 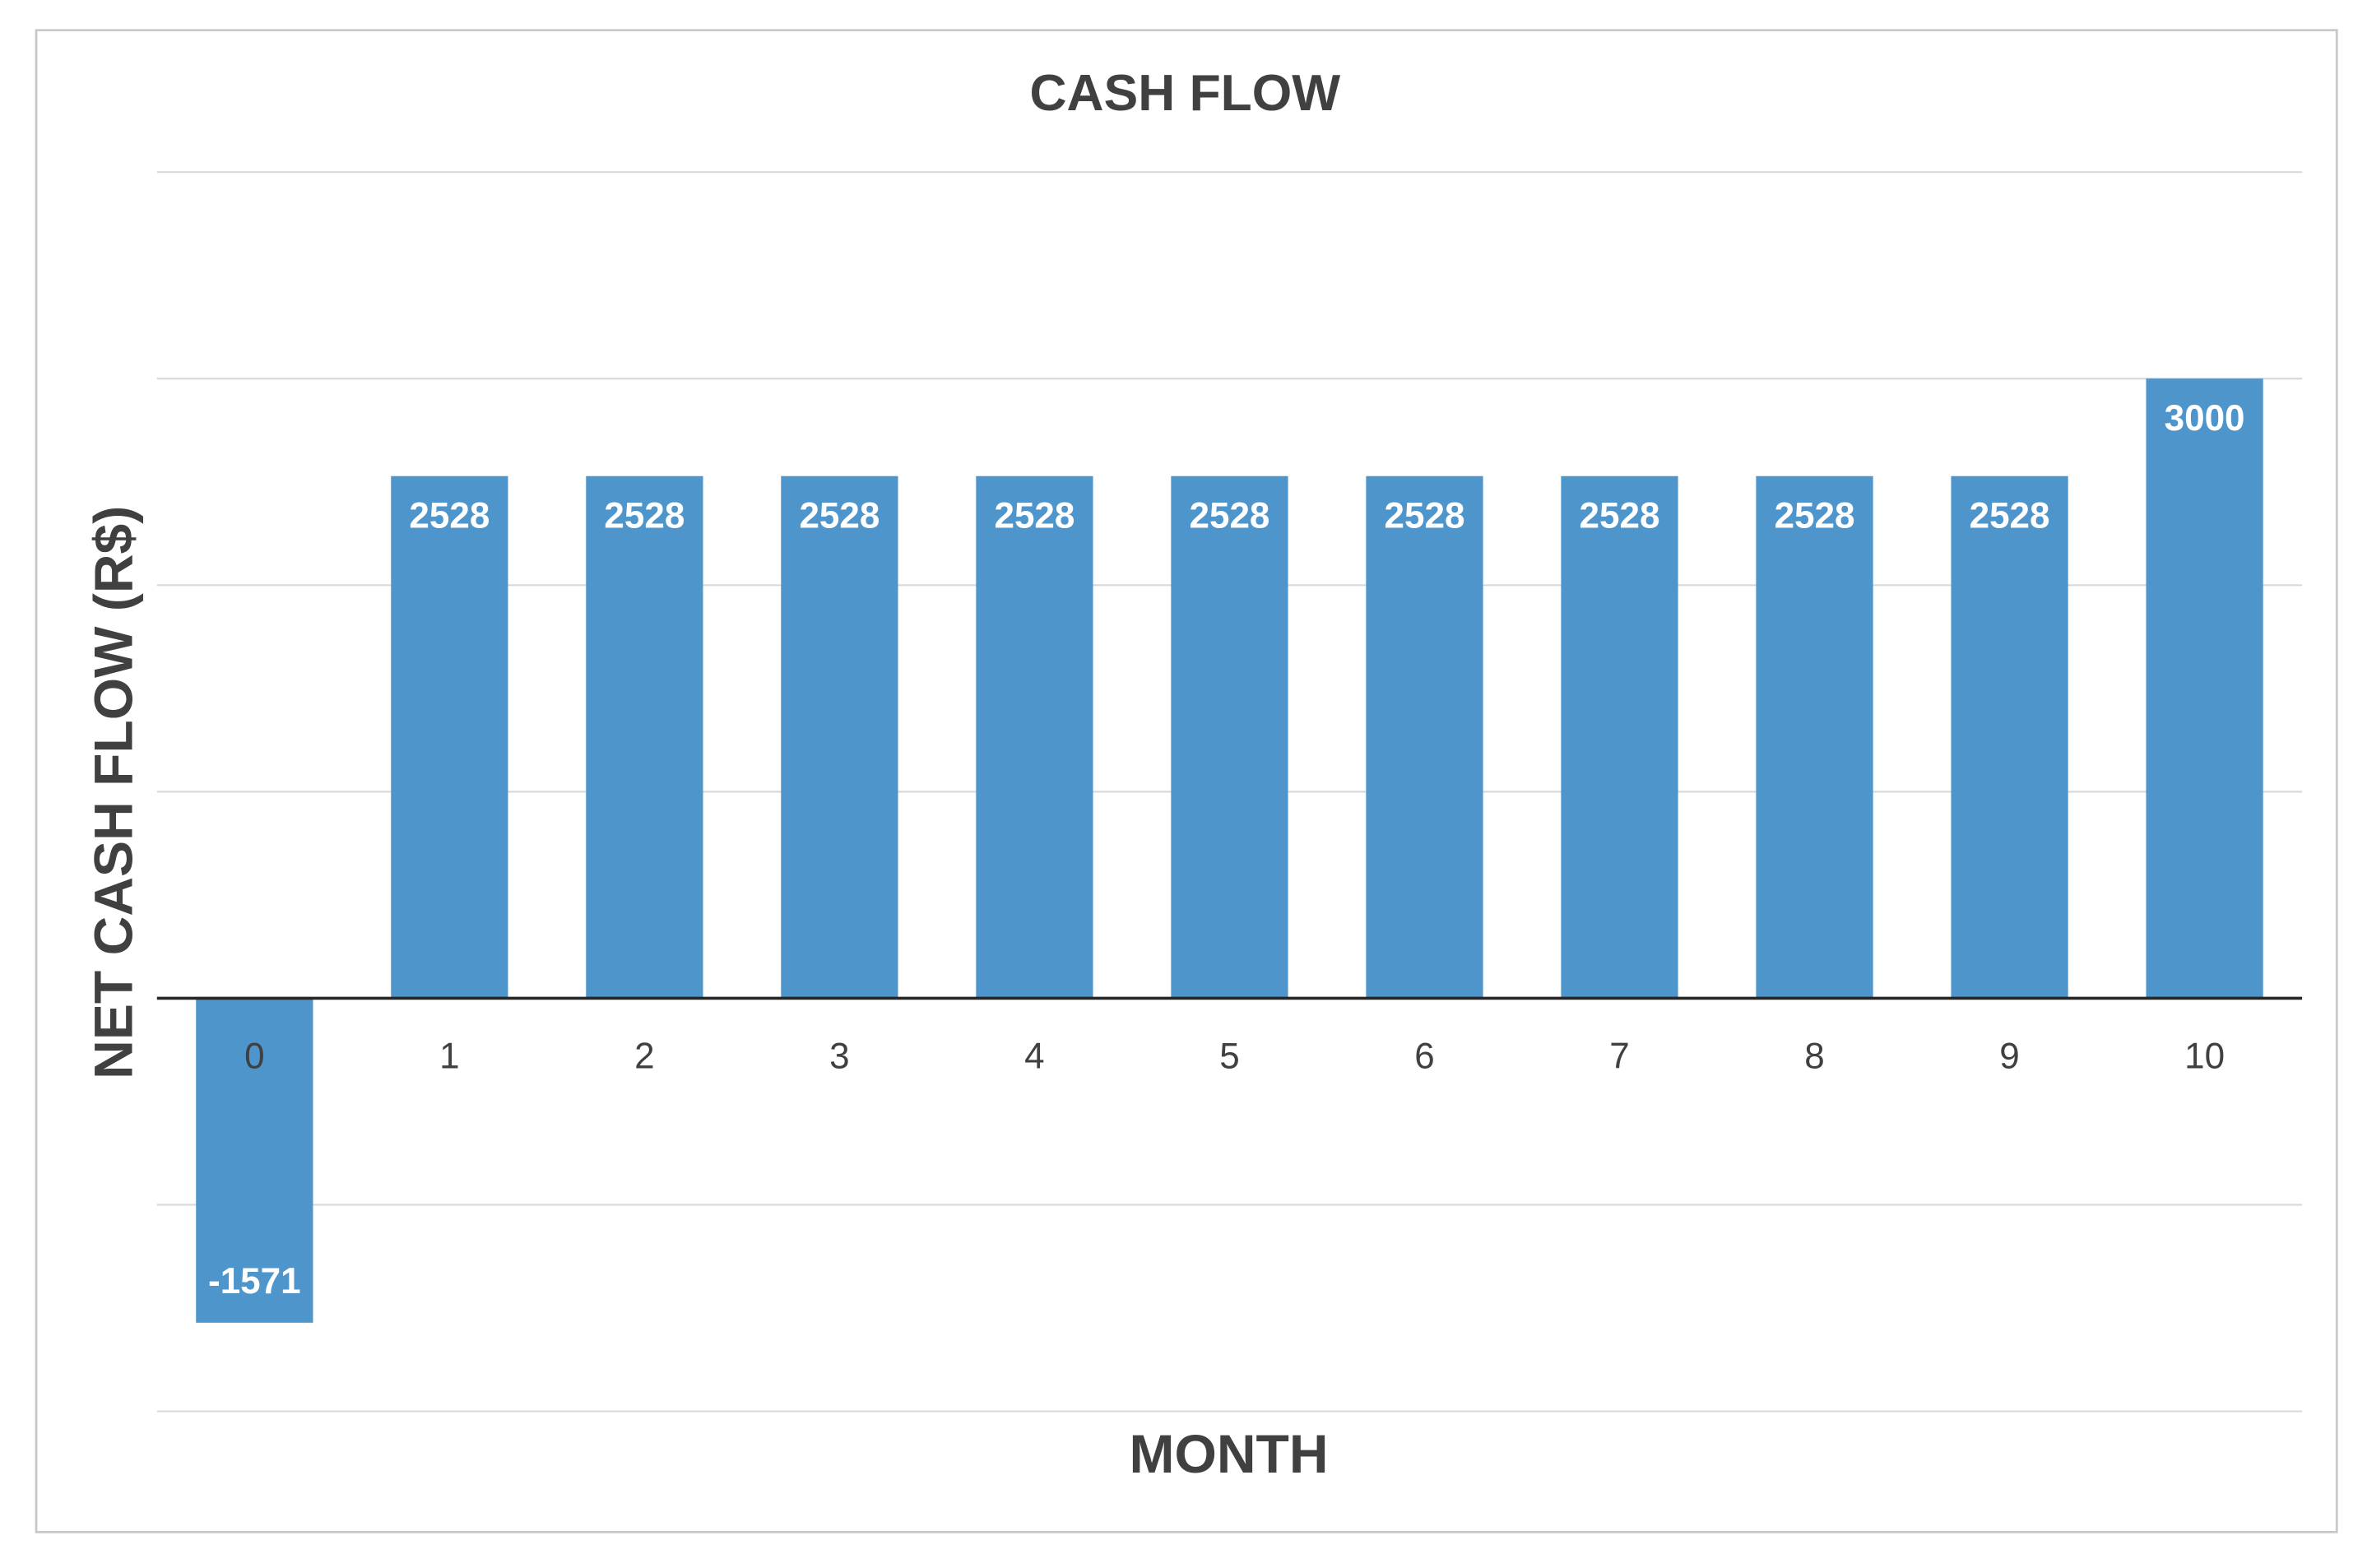 I want to click on x-tick-label: 5, so click(x=1229, y=1056).